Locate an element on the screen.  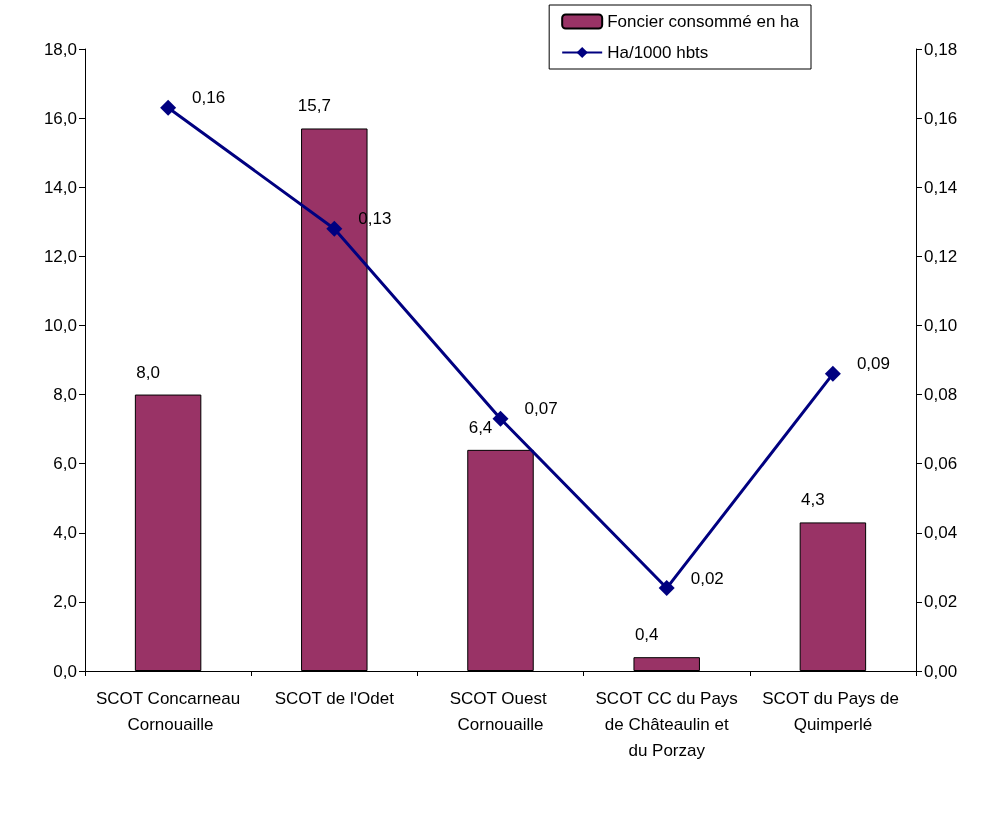
y-tick-label: 2,0 is located at coordinates (65, 602).